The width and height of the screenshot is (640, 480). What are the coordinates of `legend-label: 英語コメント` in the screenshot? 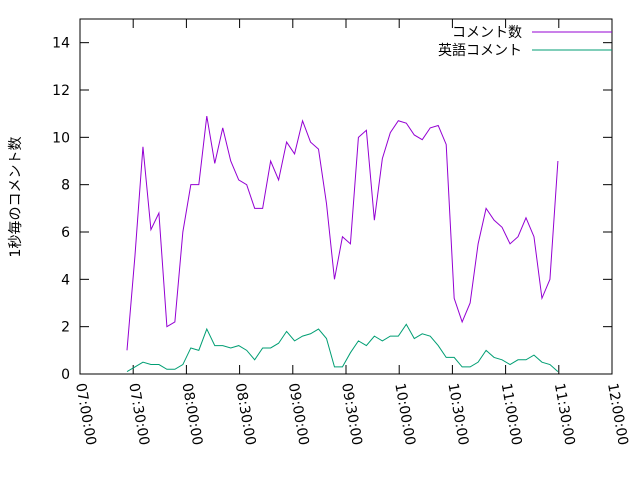 It's located at (480, 50).